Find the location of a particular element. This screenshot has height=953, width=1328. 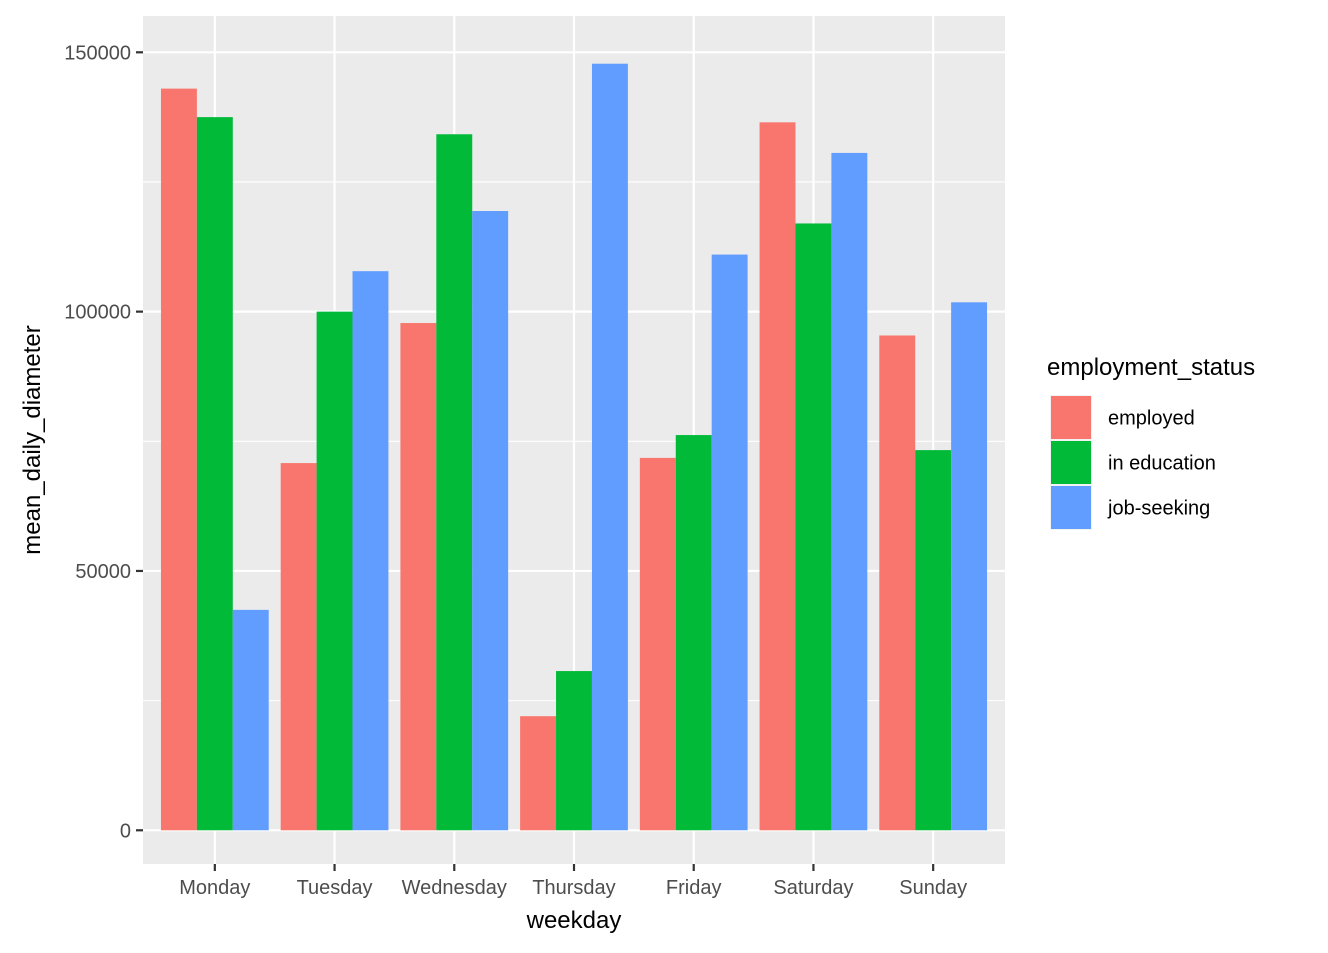

legend-label: job-seeking is located at coordinates (1158, 509).